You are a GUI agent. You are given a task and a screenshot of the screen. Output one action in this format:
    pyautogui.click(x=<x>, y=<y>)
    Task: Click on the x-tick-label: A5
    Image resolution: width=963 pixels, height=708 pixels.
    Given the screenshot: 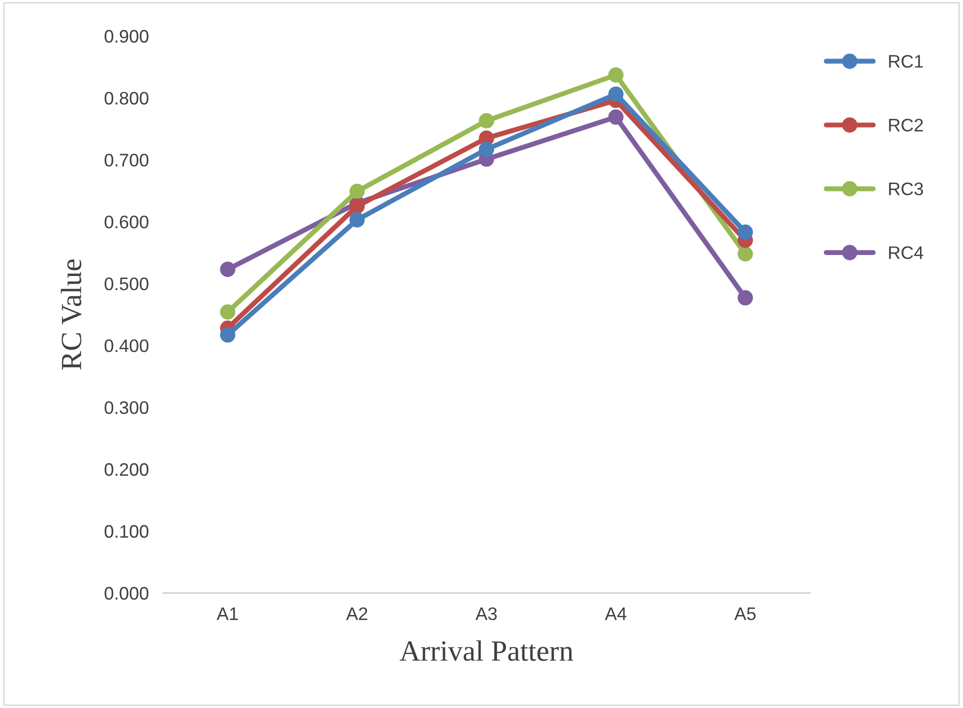 What is the action you would take?
    pyautogui.click(x=745, y=614)
    